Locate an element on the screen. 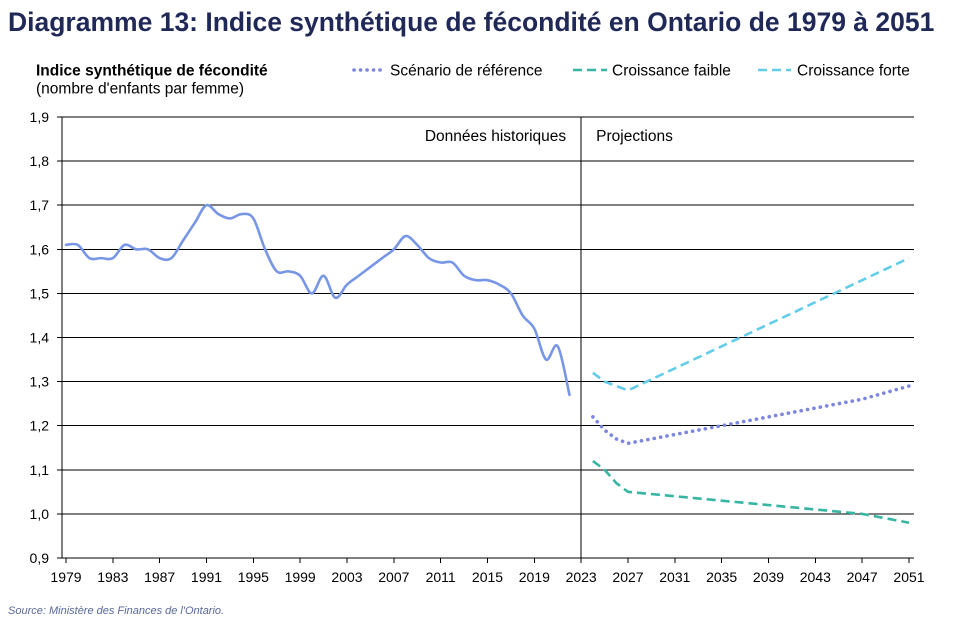 This screenshot has width=960, height=624. x-tick-label: 2039 is located at coordinates (768, 577).